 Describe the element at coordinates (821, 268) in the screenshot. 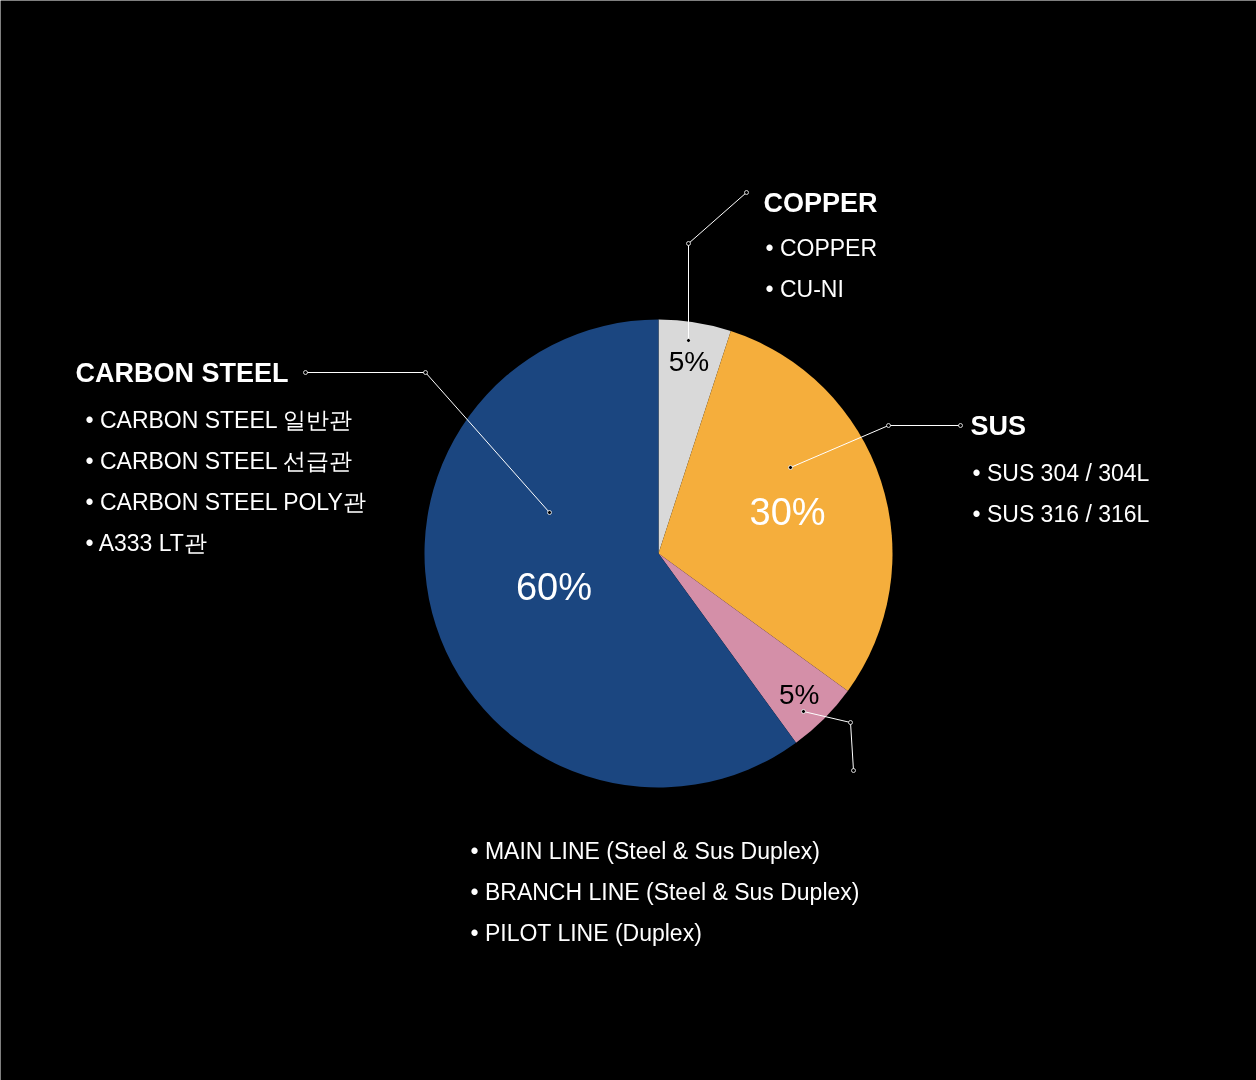

I see `text: • COPPER • CU-NI` at that location.